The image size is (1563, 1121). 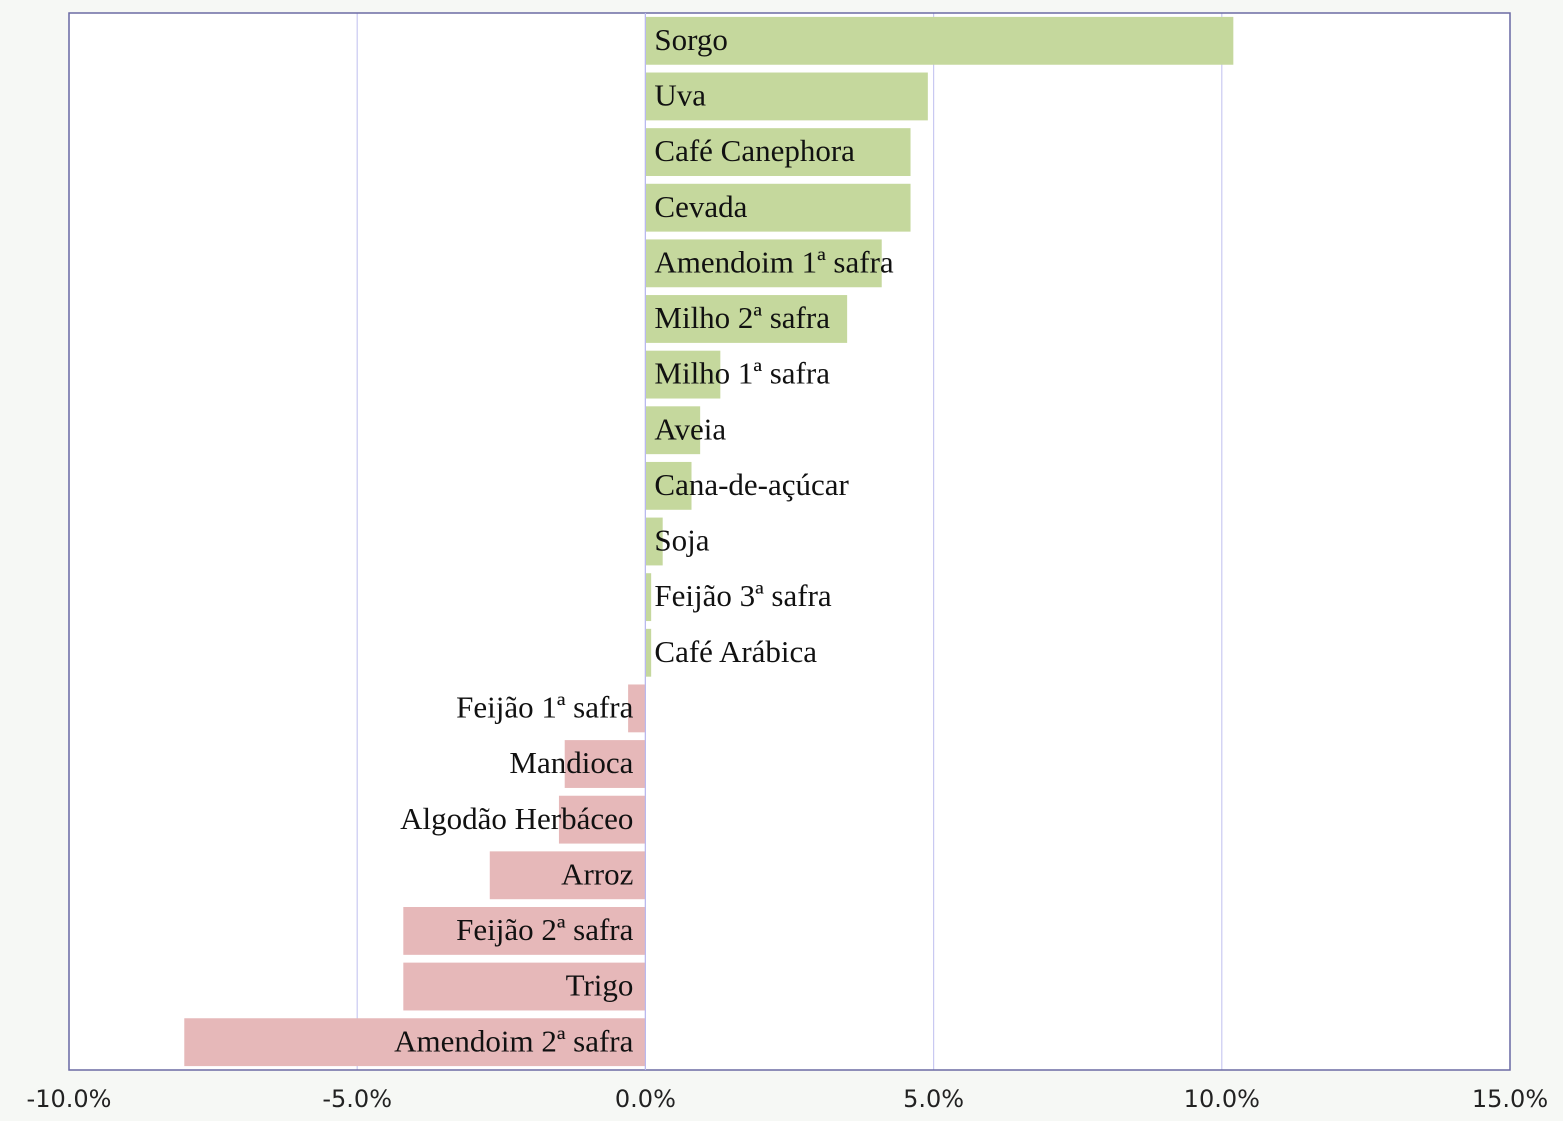 What do you see at coordinates (1222, 1099) in the screenshot?
I see `x-tick-label: 10.0%` at bounding box center [1222, 1099].